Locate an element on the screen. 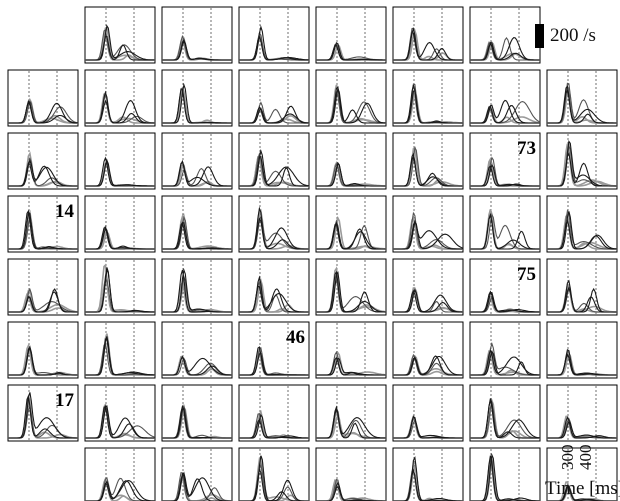 This screenshot has height=501, width=620. panel-r2-c6: 73 is located at coordinates (505, 161).